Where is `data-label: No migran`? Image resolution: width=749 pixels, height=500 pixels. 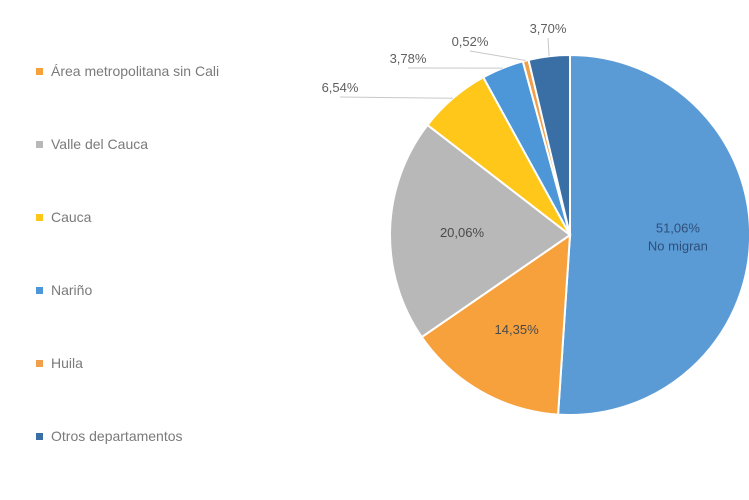
data-label: No migran is located at coordinates (678, 246).